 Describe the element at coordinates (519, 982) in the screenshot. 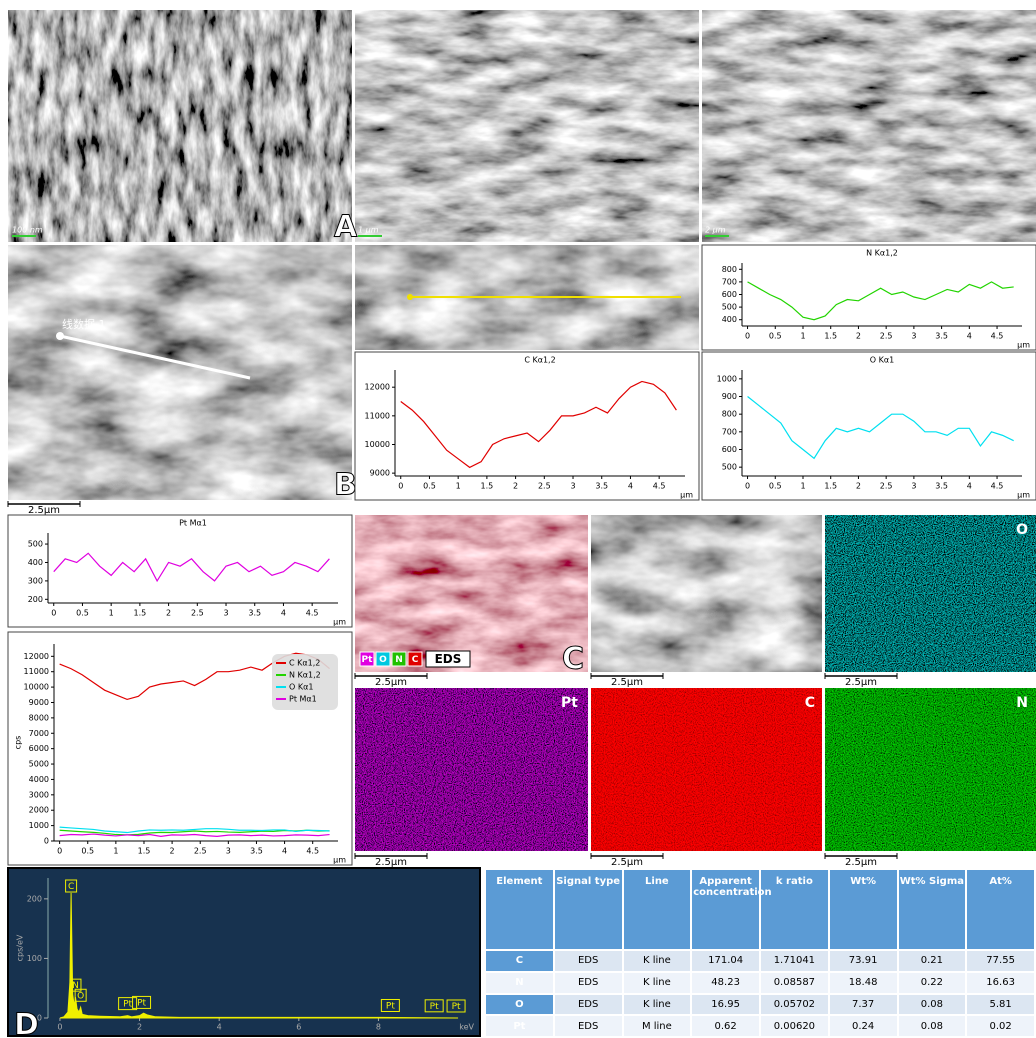

I see `table-cell: N` at that location.